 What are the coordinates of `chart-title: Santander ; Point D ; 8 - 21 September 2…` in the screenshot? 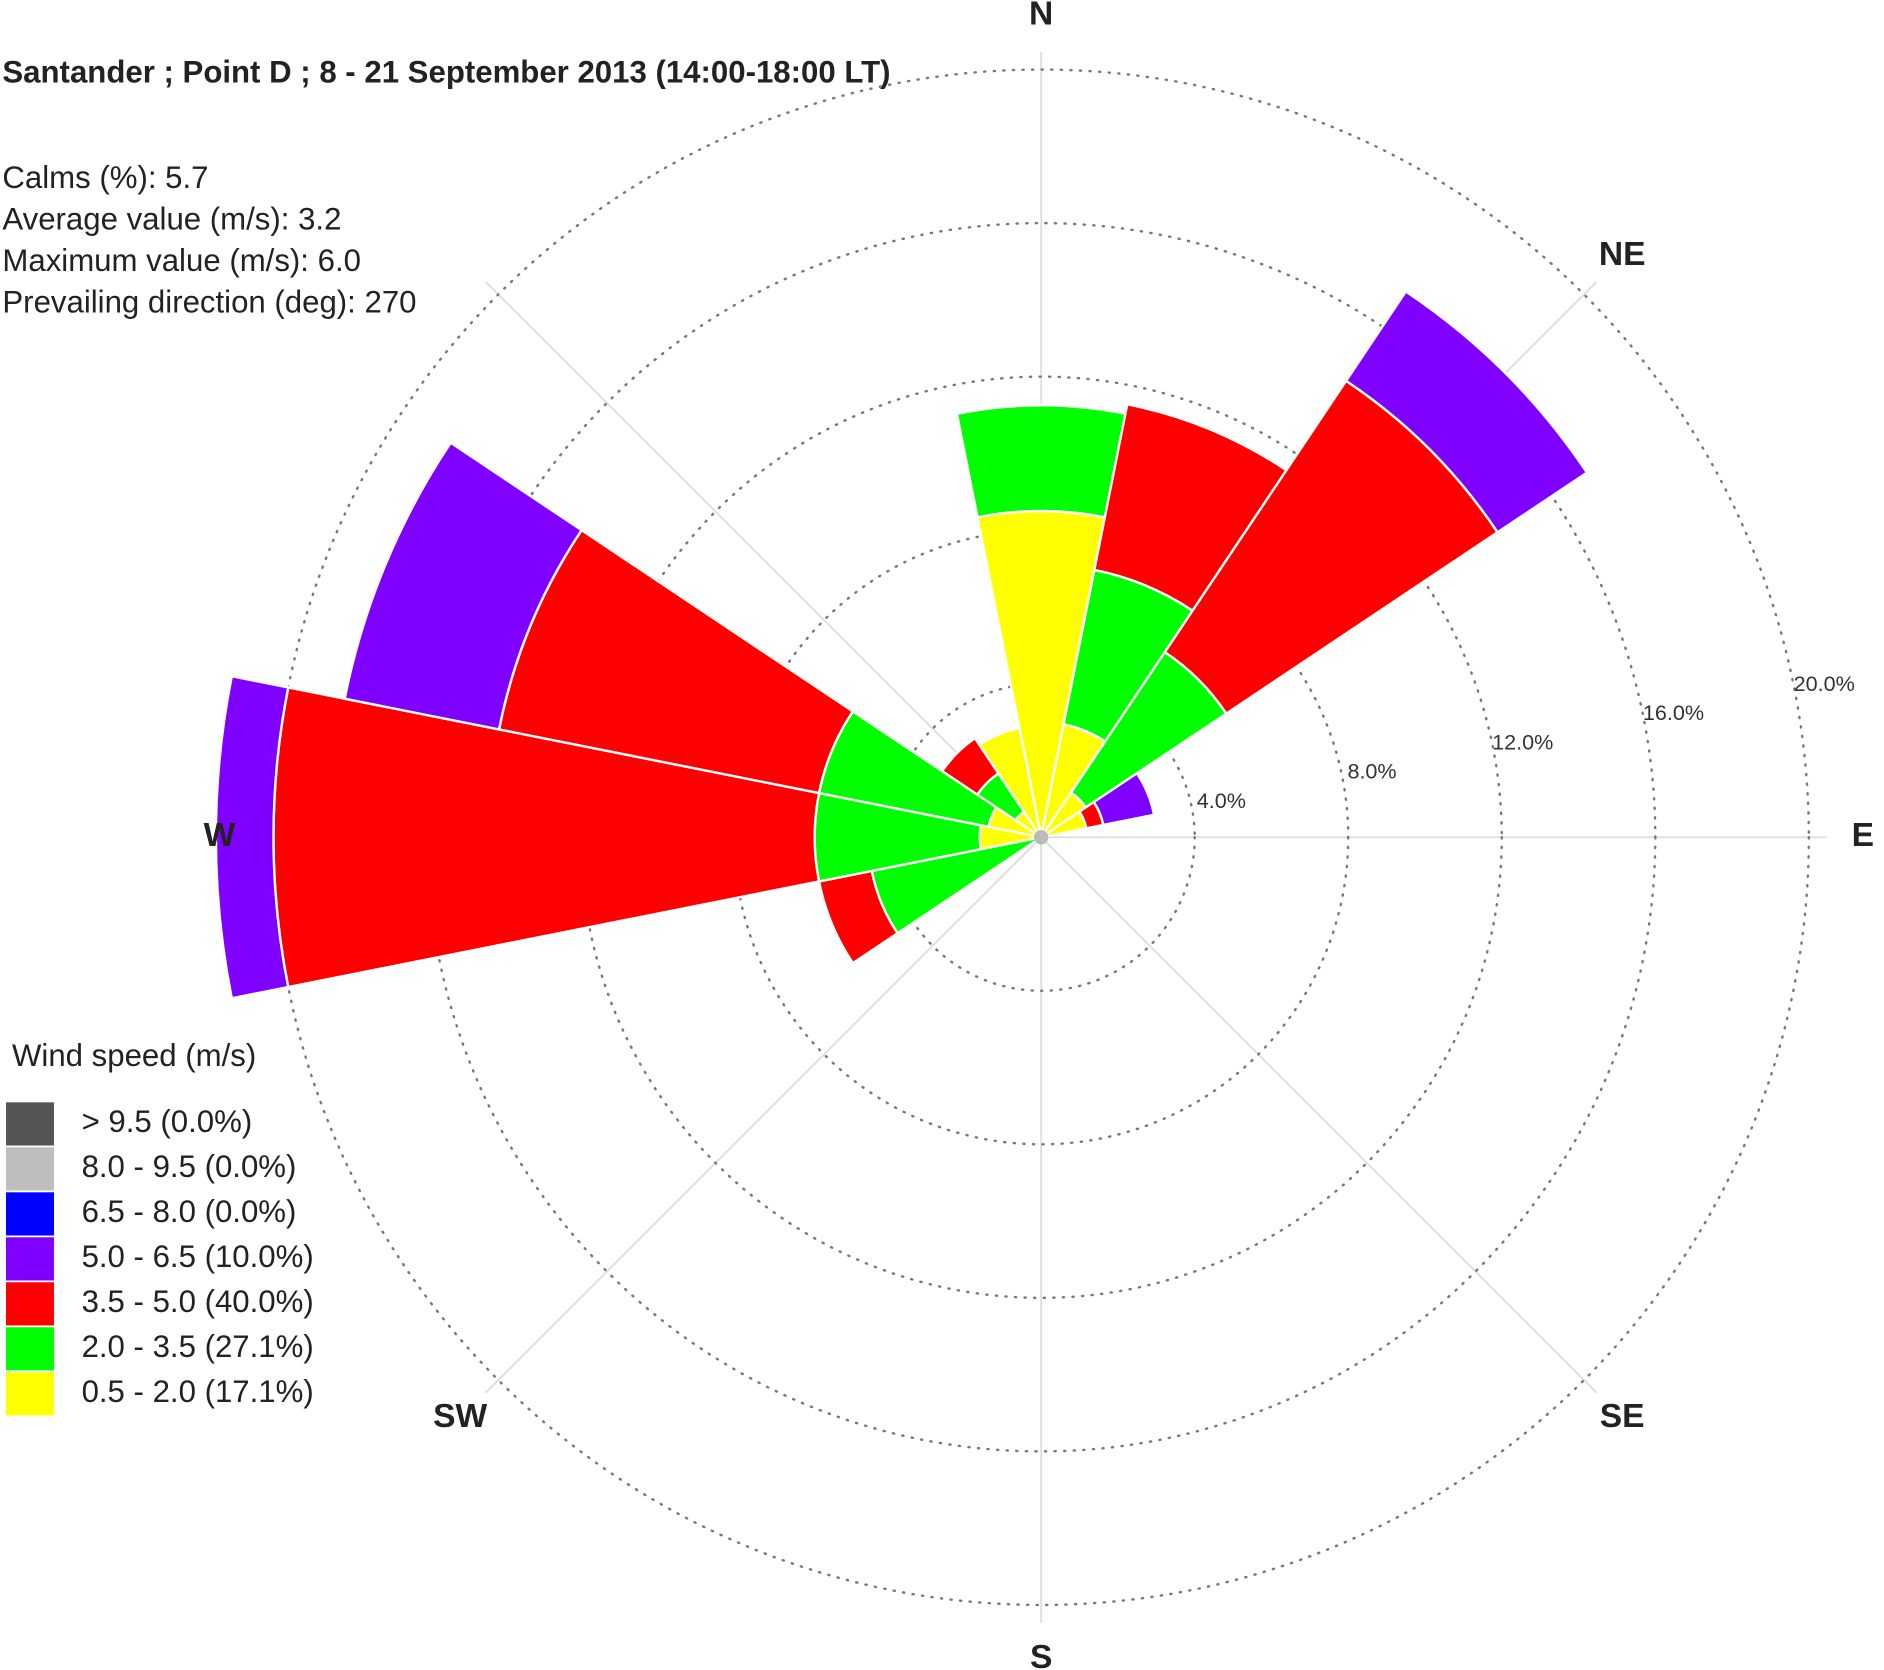 It's located at (446, 72).